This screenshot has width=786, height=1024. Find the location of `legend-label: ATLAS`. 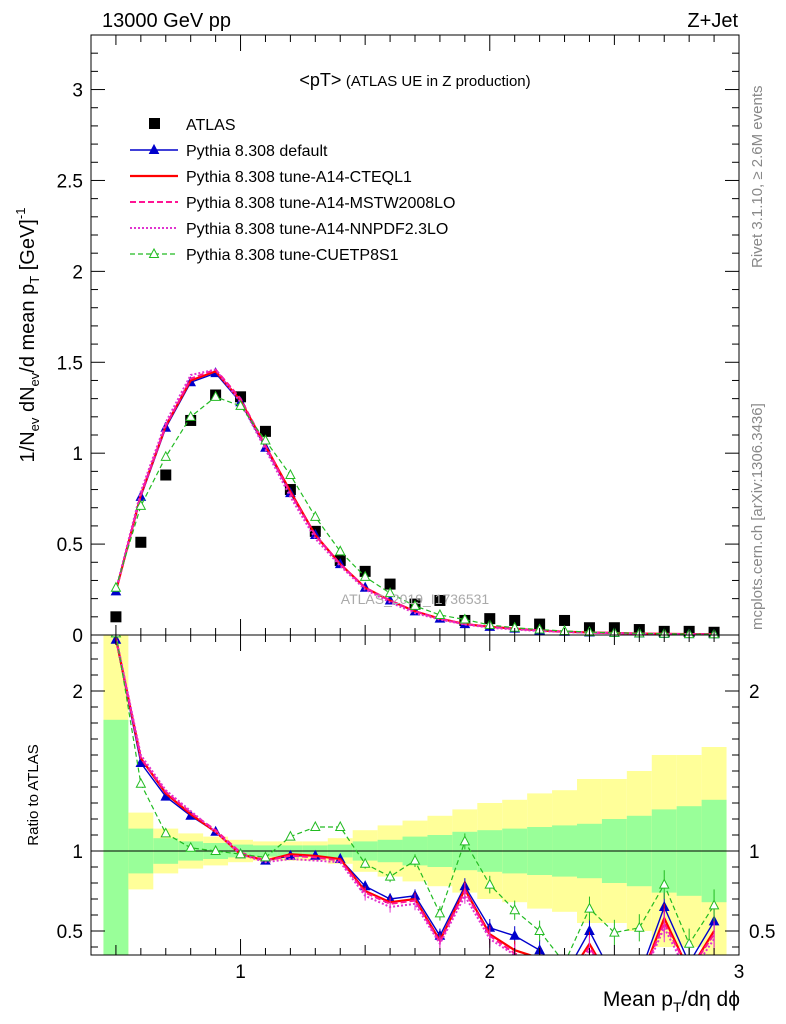

legend-label: ATLAS is located at coordinates (211, 125).